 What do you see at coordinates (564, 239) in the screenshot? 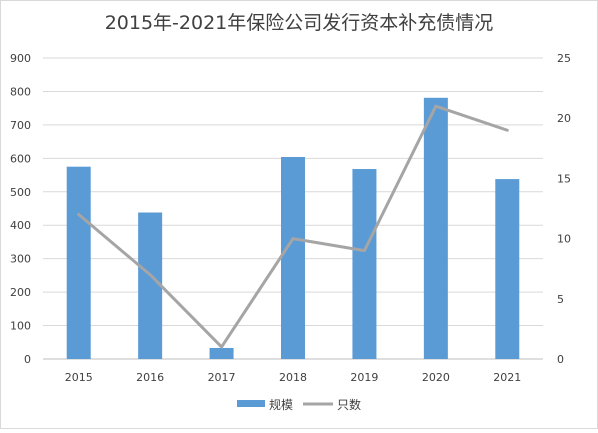
I see `y-right-tick-label: 10` at bounding box center [564, 239].